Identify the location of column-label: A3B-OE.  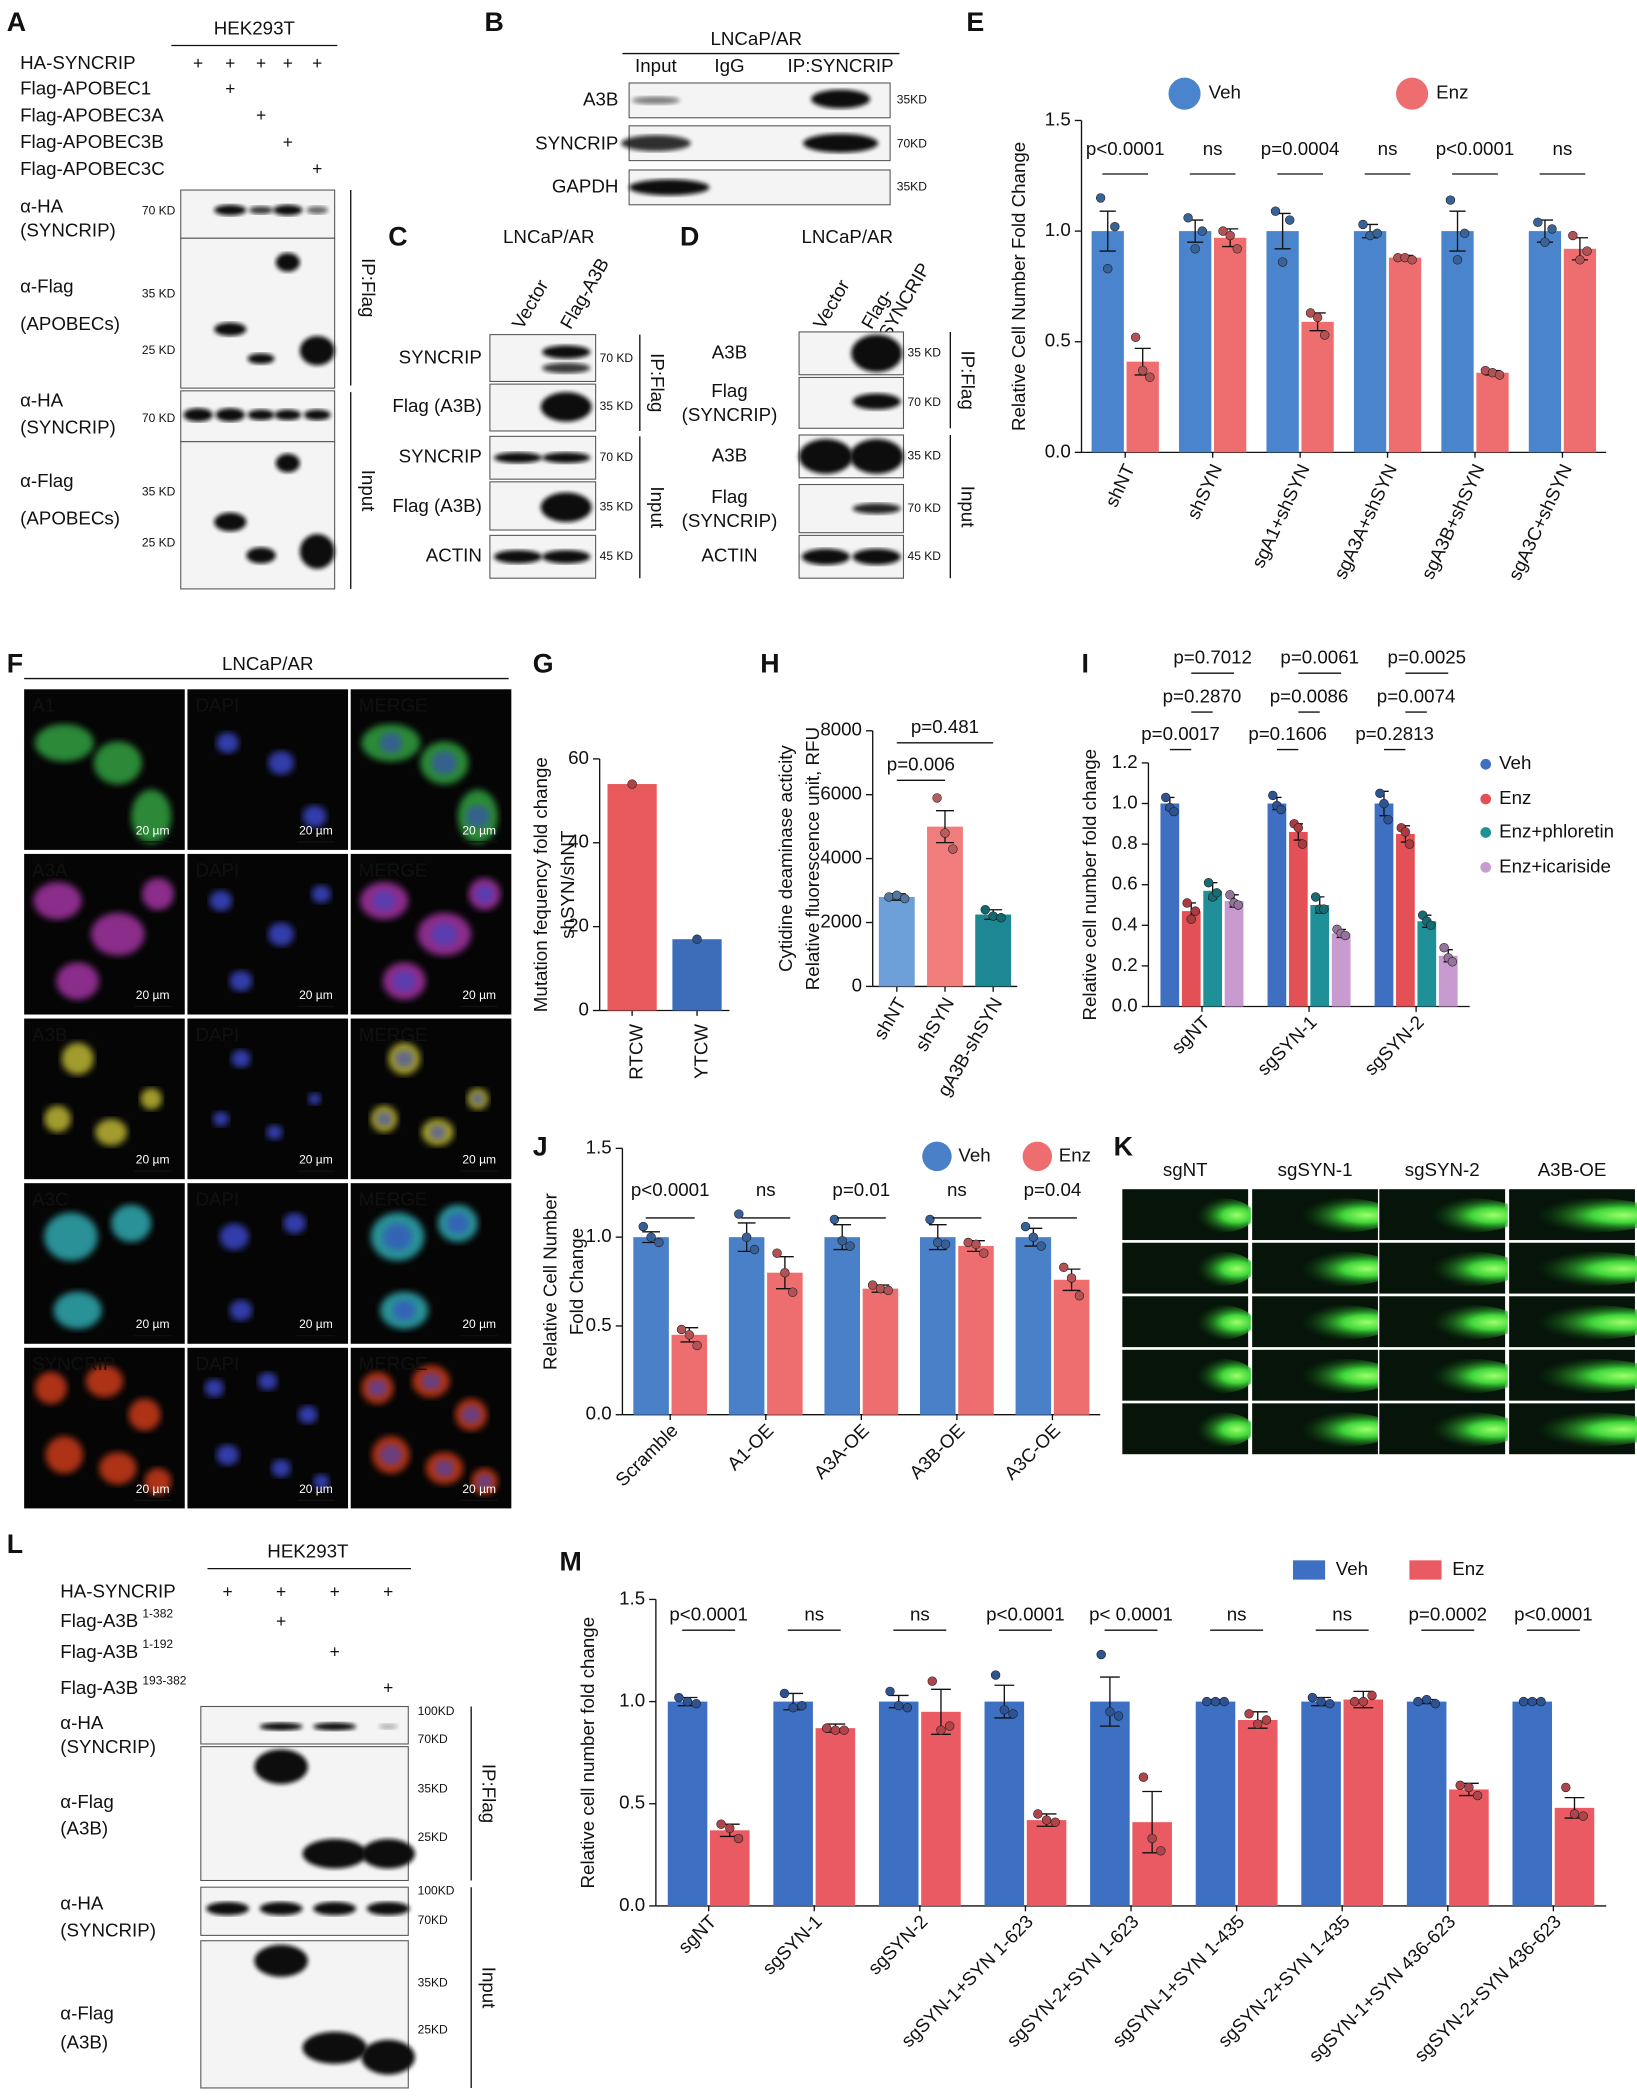
(1572, 1169).